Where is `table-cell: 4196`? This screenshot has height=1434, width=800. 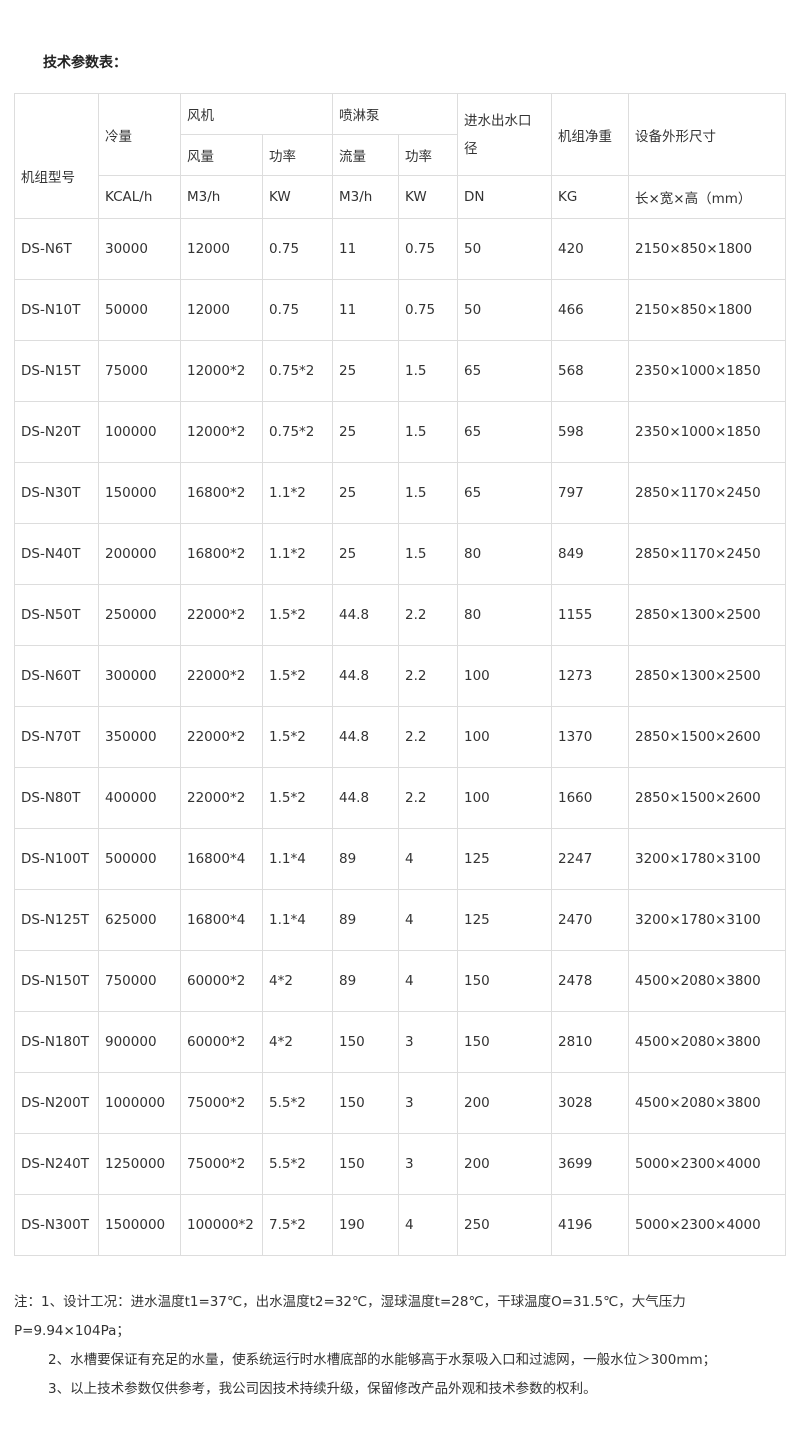 table-cell: 4196 is located at coordinates (590, 1225).